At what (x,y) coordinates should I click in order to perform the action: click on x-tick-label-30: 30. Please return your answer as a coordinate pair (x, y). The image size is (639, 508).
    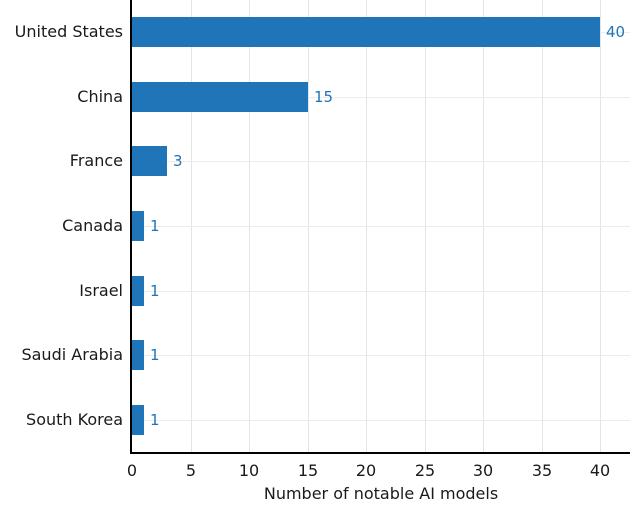
    Looking at the image, I should click on (483, 470).